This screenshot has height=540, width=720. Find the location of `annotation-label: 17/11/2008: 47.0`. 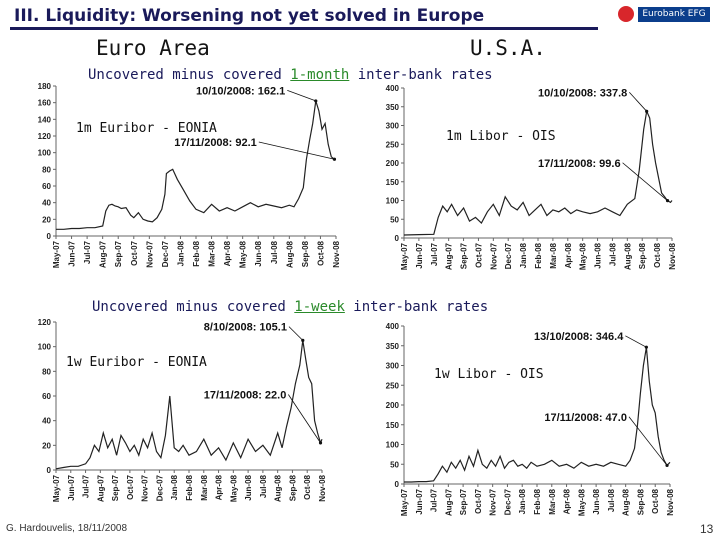

annotation-label: 17/11/2008: 47.0 is located at coordinates (585, 418).